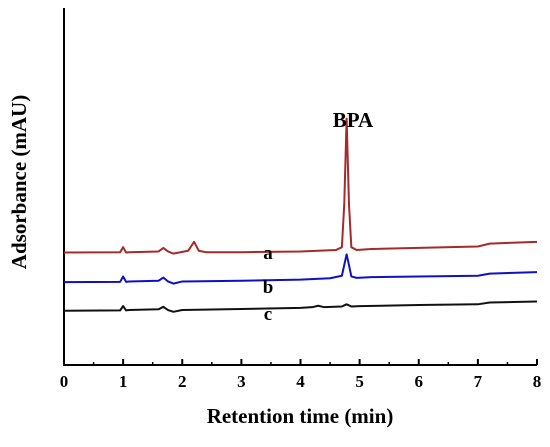  What do you see at coordinates (241, 381) in the screenshot?
I see `x-tick-label: 3` at bounding box center [241, 381].